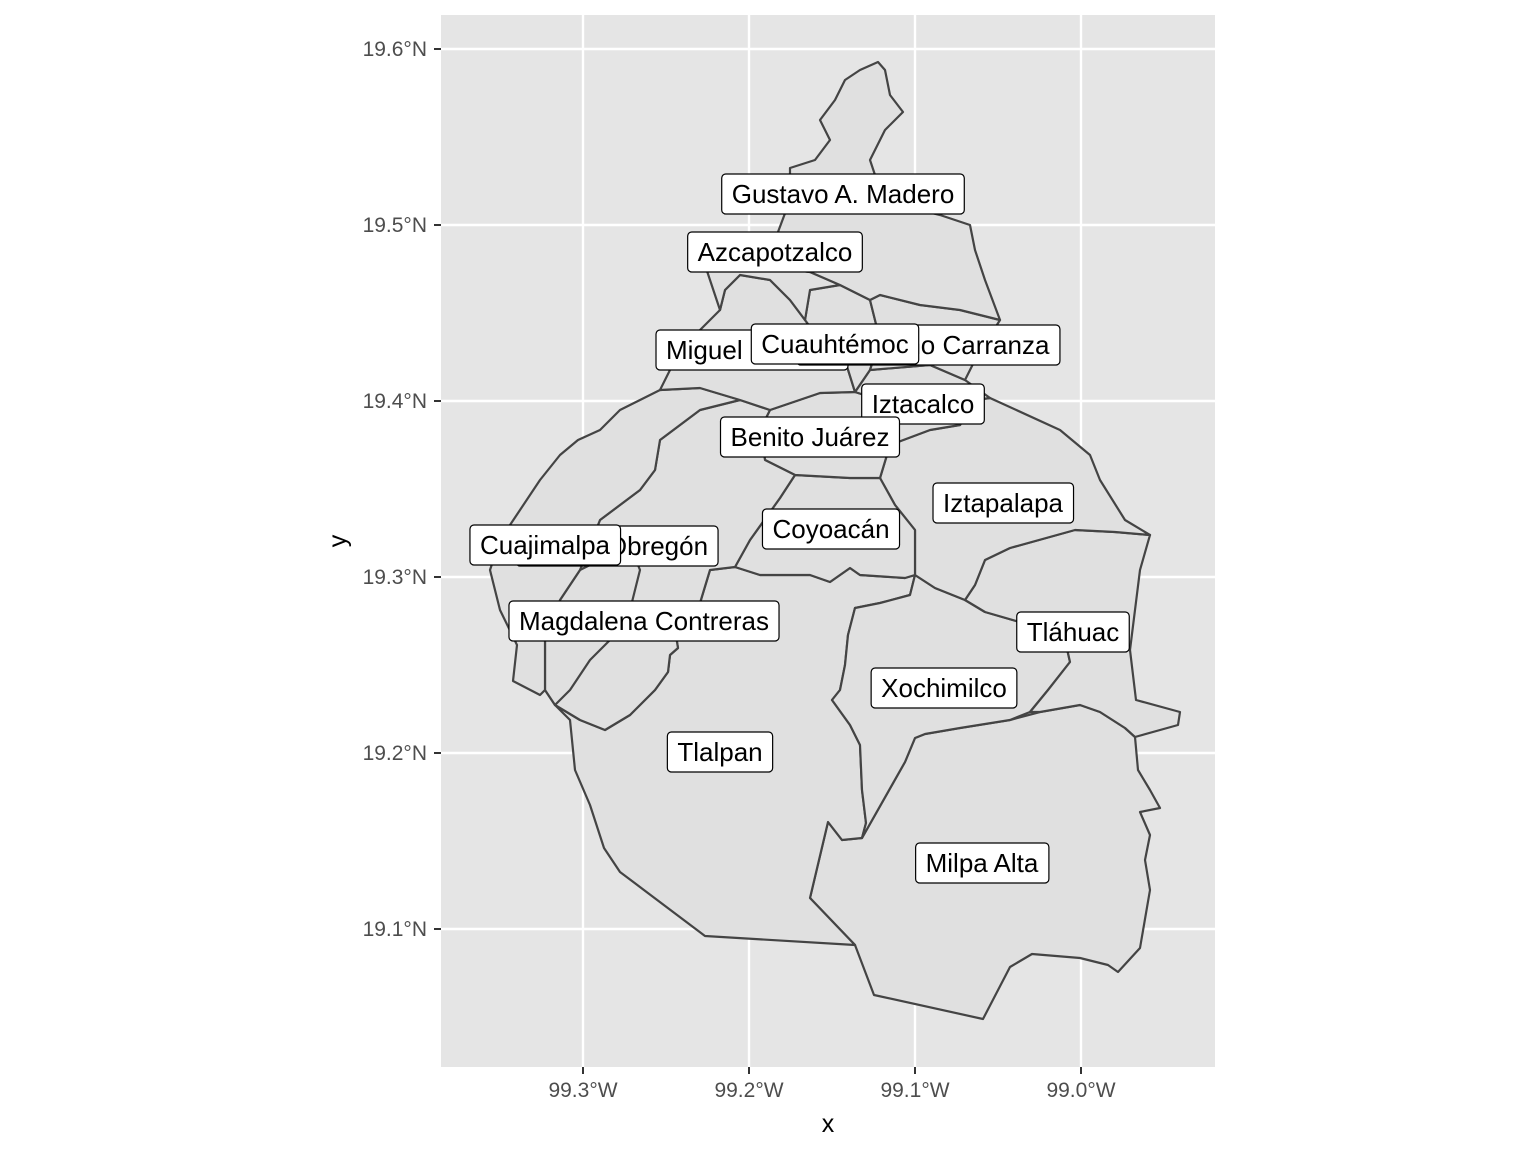 The height and width of the screenshot is (1152, 1536). I want to click on label-text: Gustavo A. Madero, so click(843, 194).